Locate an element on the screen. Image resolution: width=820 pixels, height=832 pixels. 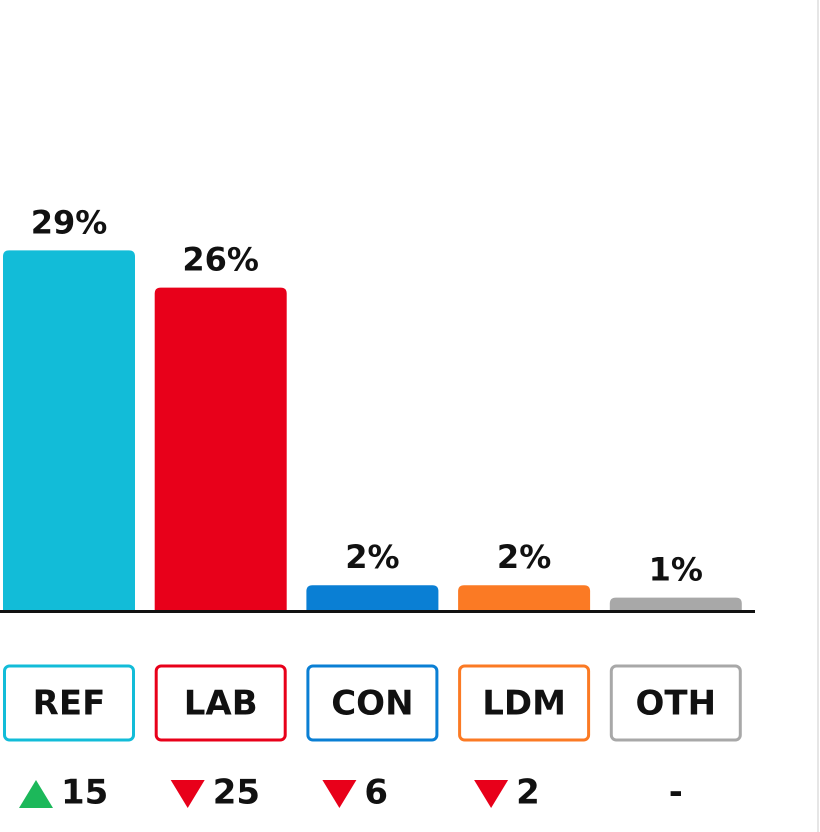
party-label: CON is located at coordinates (372, 704).